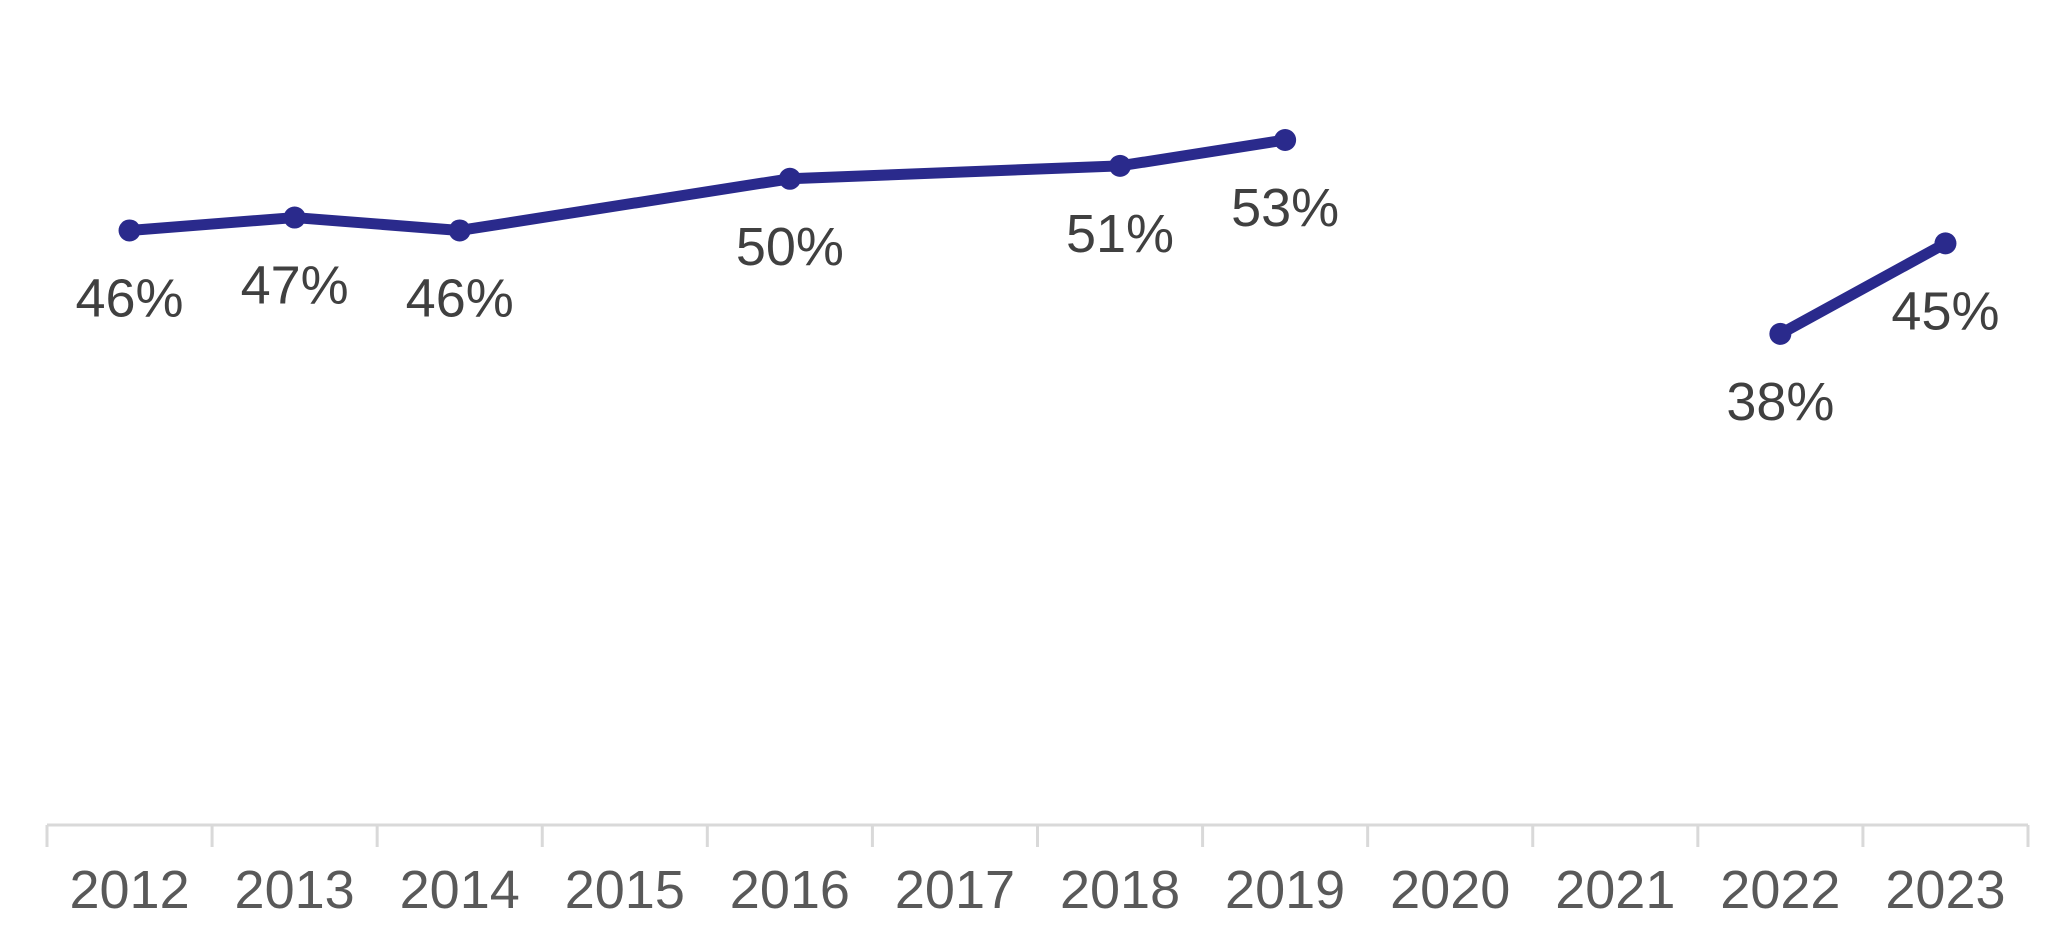  Describe the element at coordinates (295, 890) in the screenshot. I see `x-axis-label-2013: 2013` at that location.